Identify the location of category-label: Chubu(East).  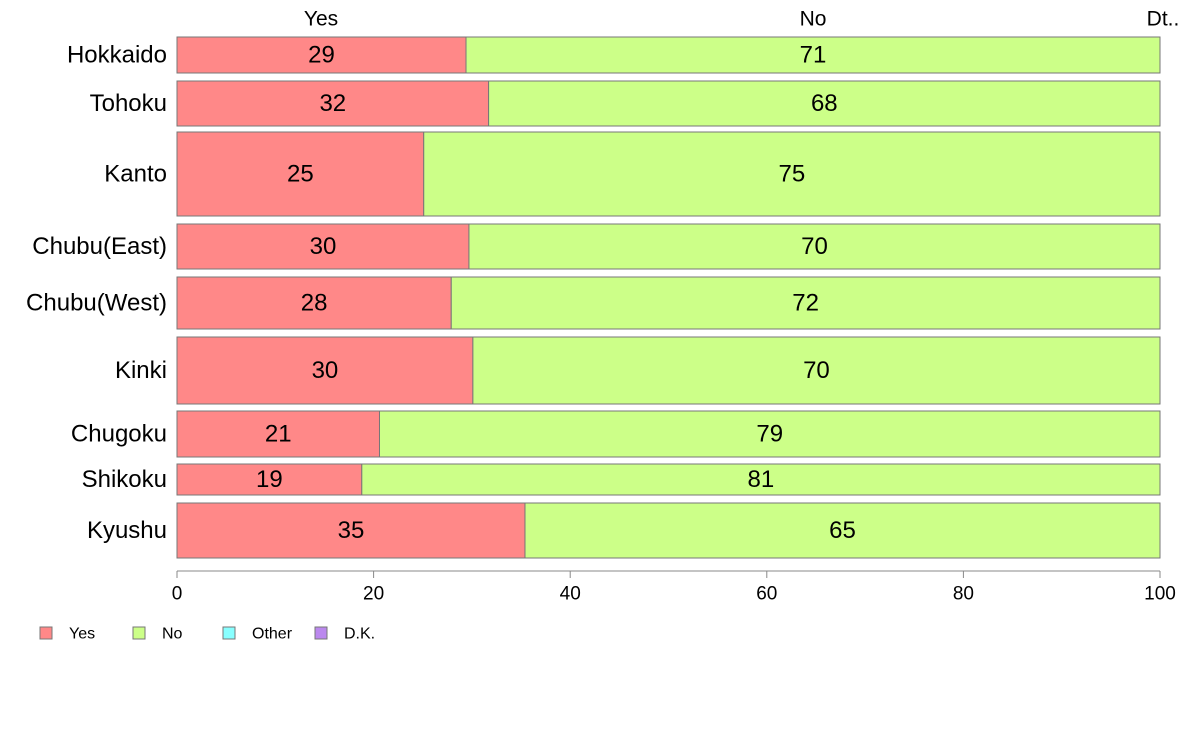
(99, 246).